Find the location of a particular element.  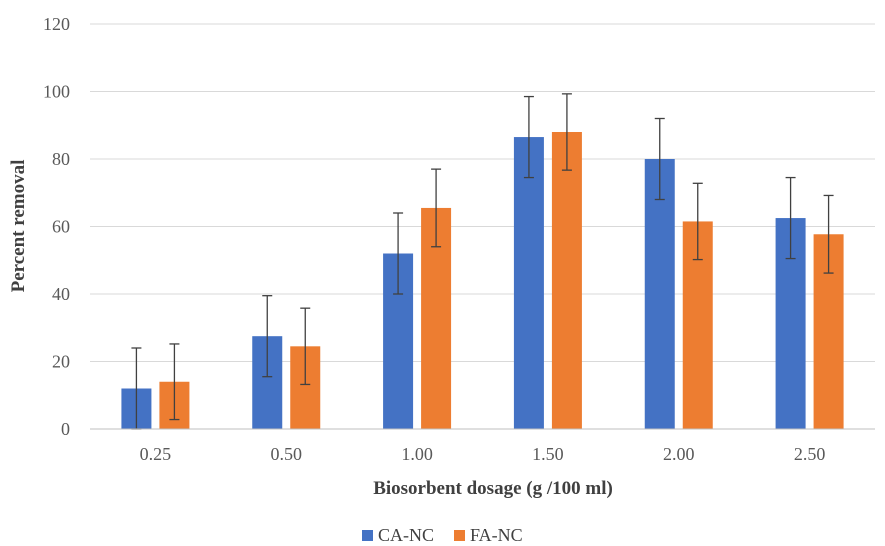

x-tick-label: 0.25 is located at coordinates (156, 454).